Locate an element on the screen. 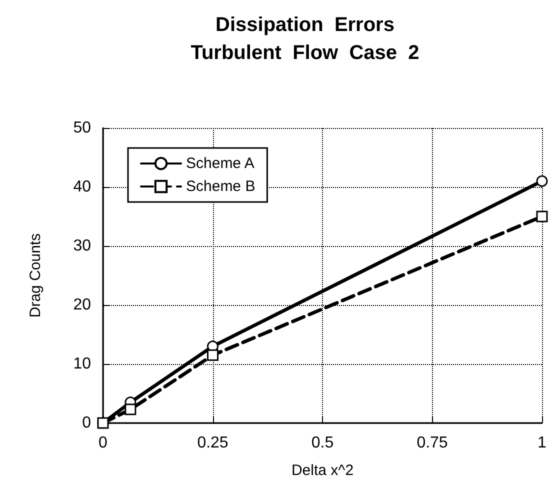 This screenshot has width=554, height=495. y-tick-label: 20 is located at coordinates (82, 305).